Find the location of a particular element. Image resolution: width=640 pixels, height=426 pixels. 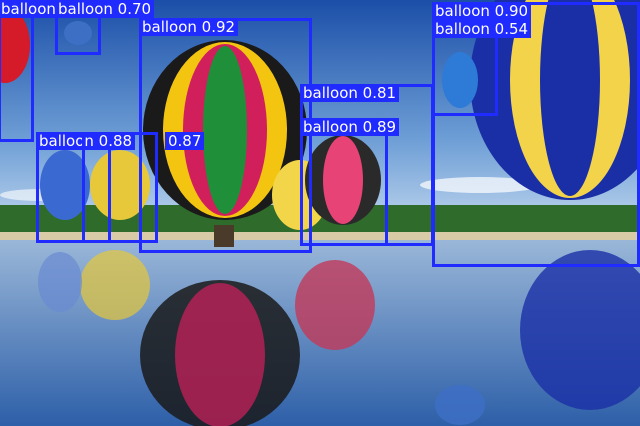

detection-box: balloon 0.88 is located at coordinates (86, 187).